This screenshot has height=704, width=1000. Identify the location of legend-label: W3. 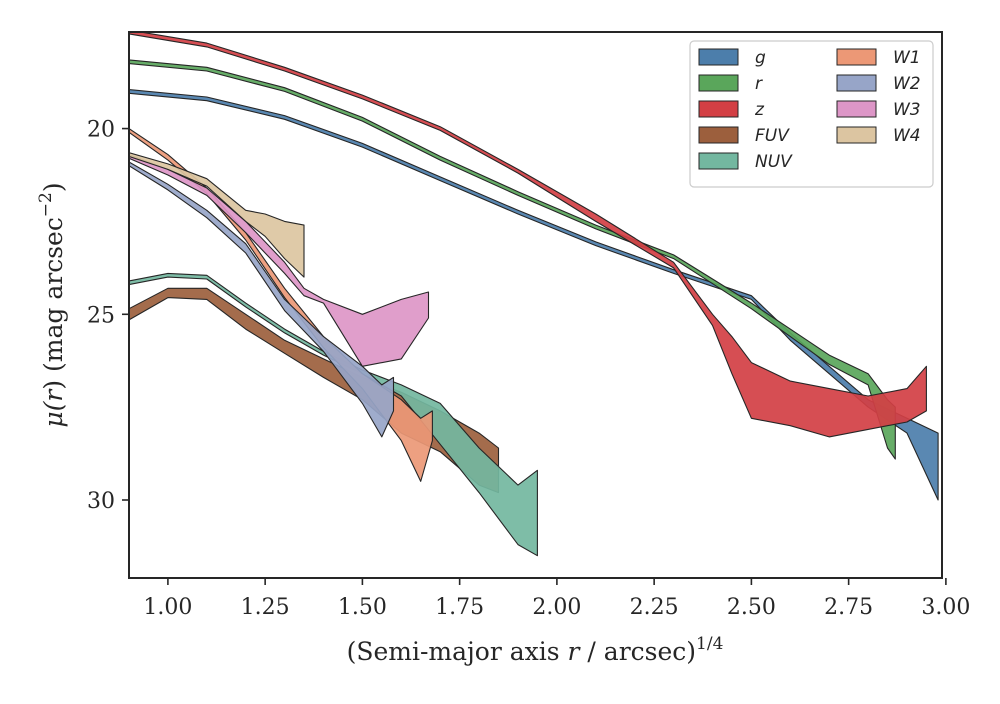
(907, 110).